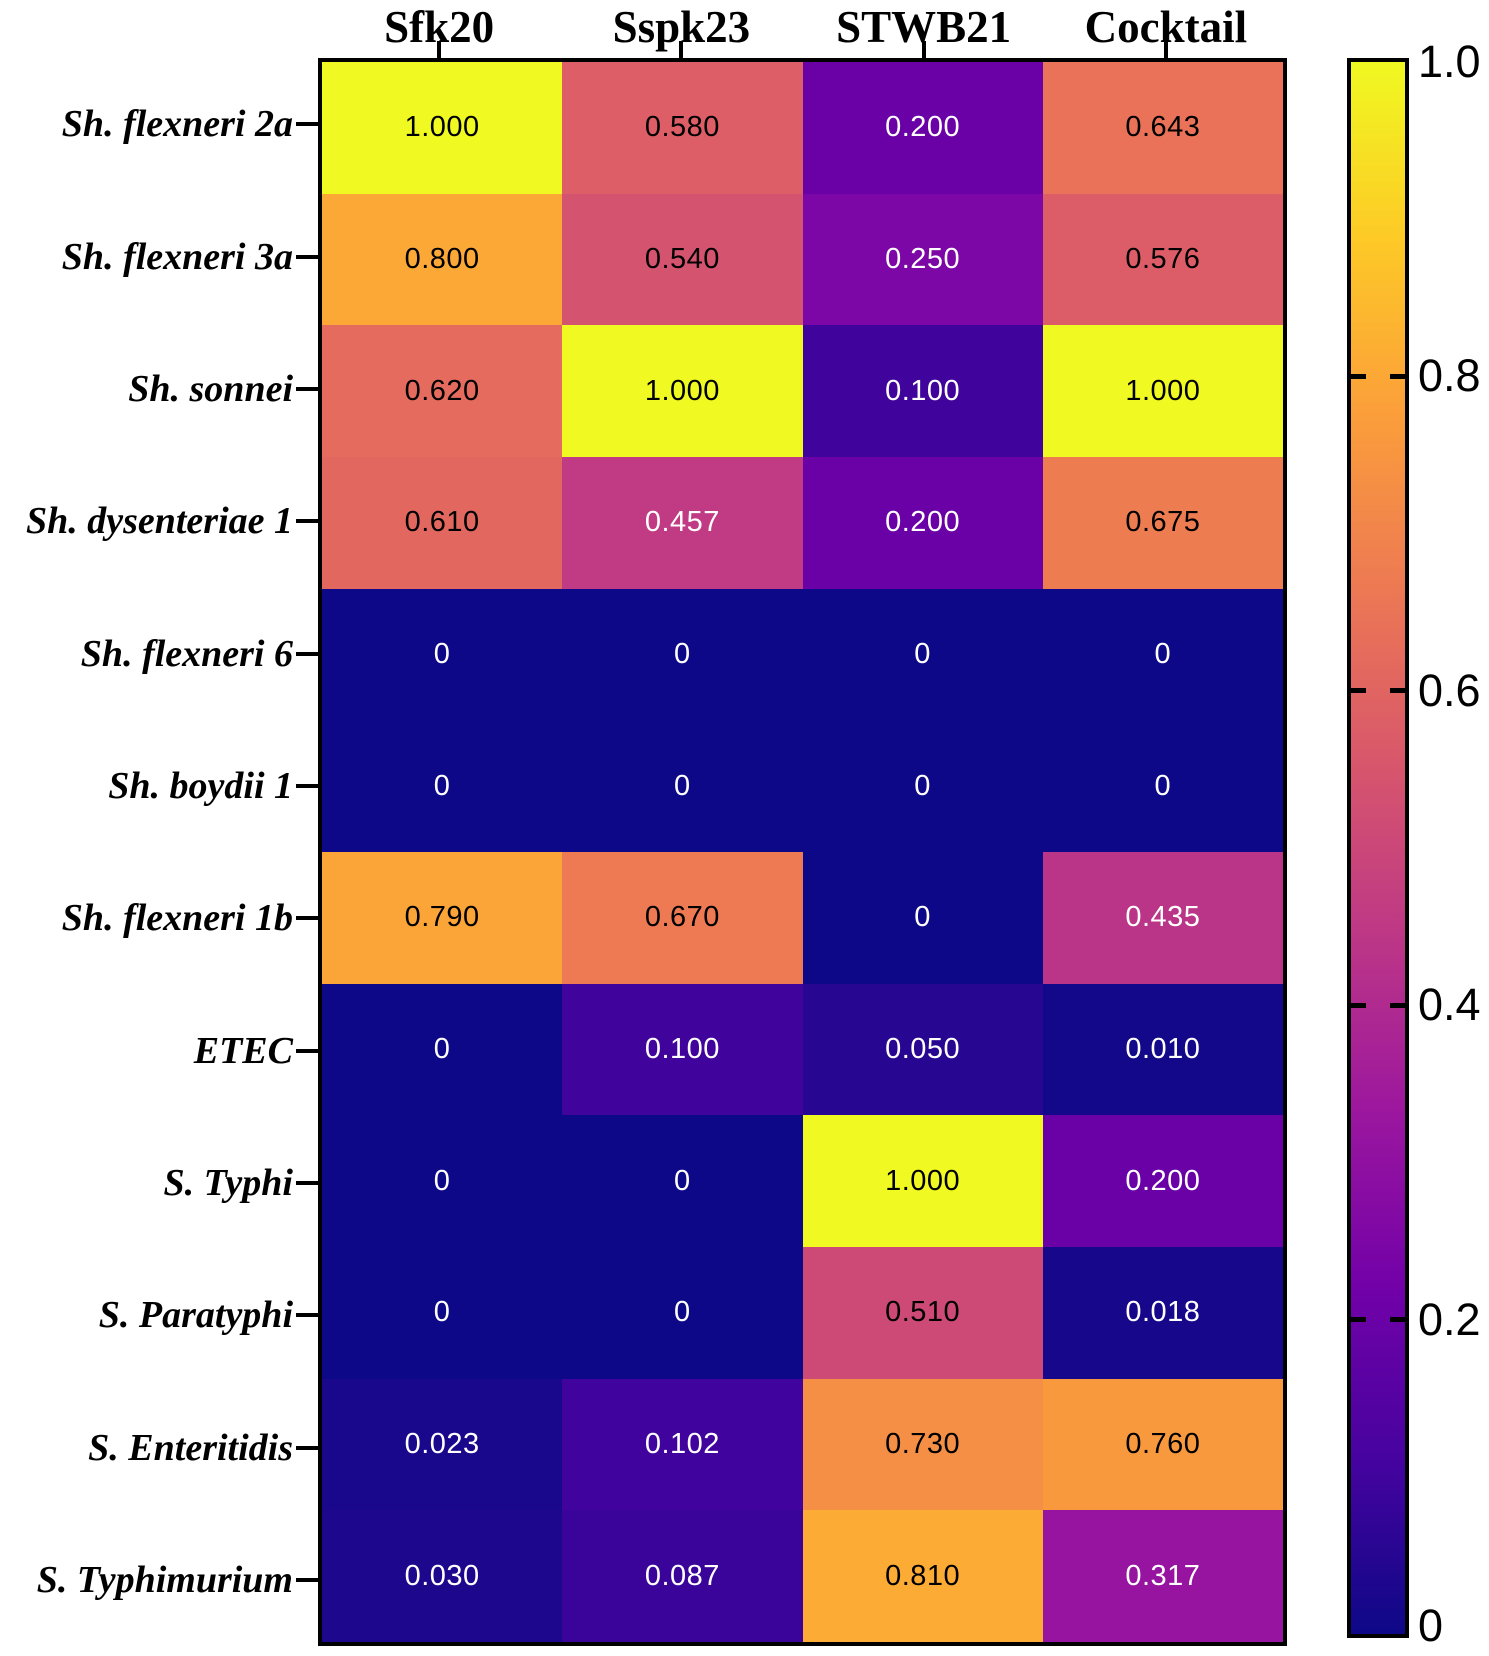 The height and width of the screenshot is (1656, 1489). Describe the element at coordinates (177, 256) in the screenshot. I see `row-label-2: Sh. flexneri 3a` at that location.